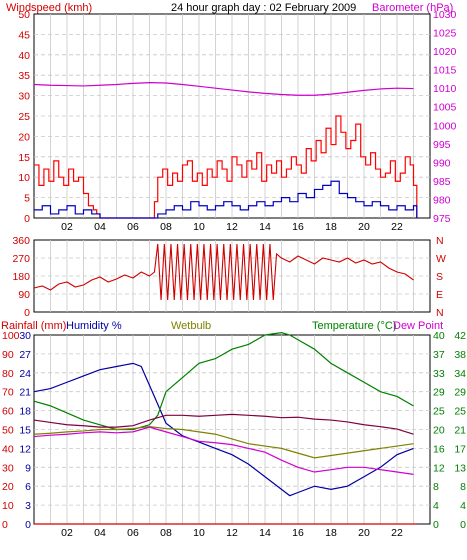 Image resolution: width=467 pixels, height=560 pixels. I want to click on dewpoint-tick-label: 13, so click(460, 468).